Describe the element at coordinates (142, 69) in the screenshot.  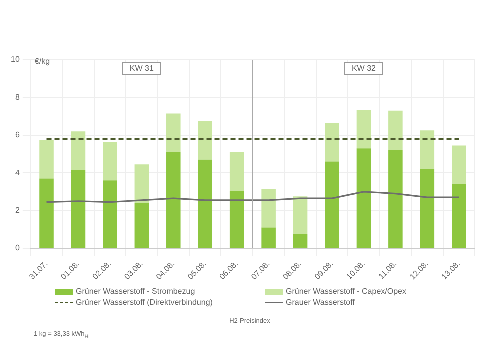
I see `annotation: KW 31` at that location.